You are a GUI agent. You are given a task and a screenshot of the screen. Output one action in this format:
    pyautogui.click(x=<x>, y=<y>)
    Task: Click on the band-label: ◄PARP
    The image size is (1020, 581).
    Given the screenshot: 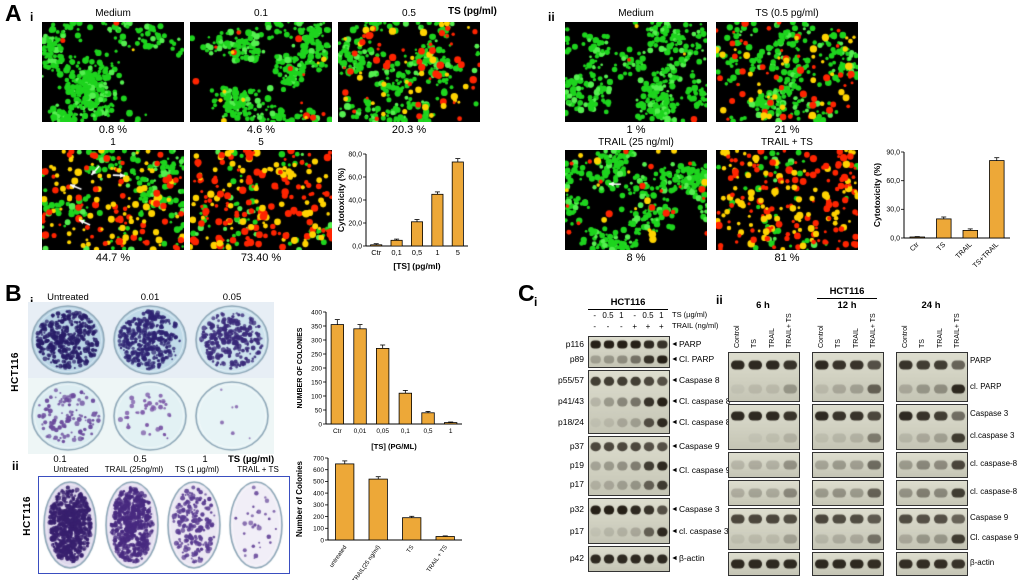 What is the action you would take?
    pyautogui.click(x=686, y=344)
    